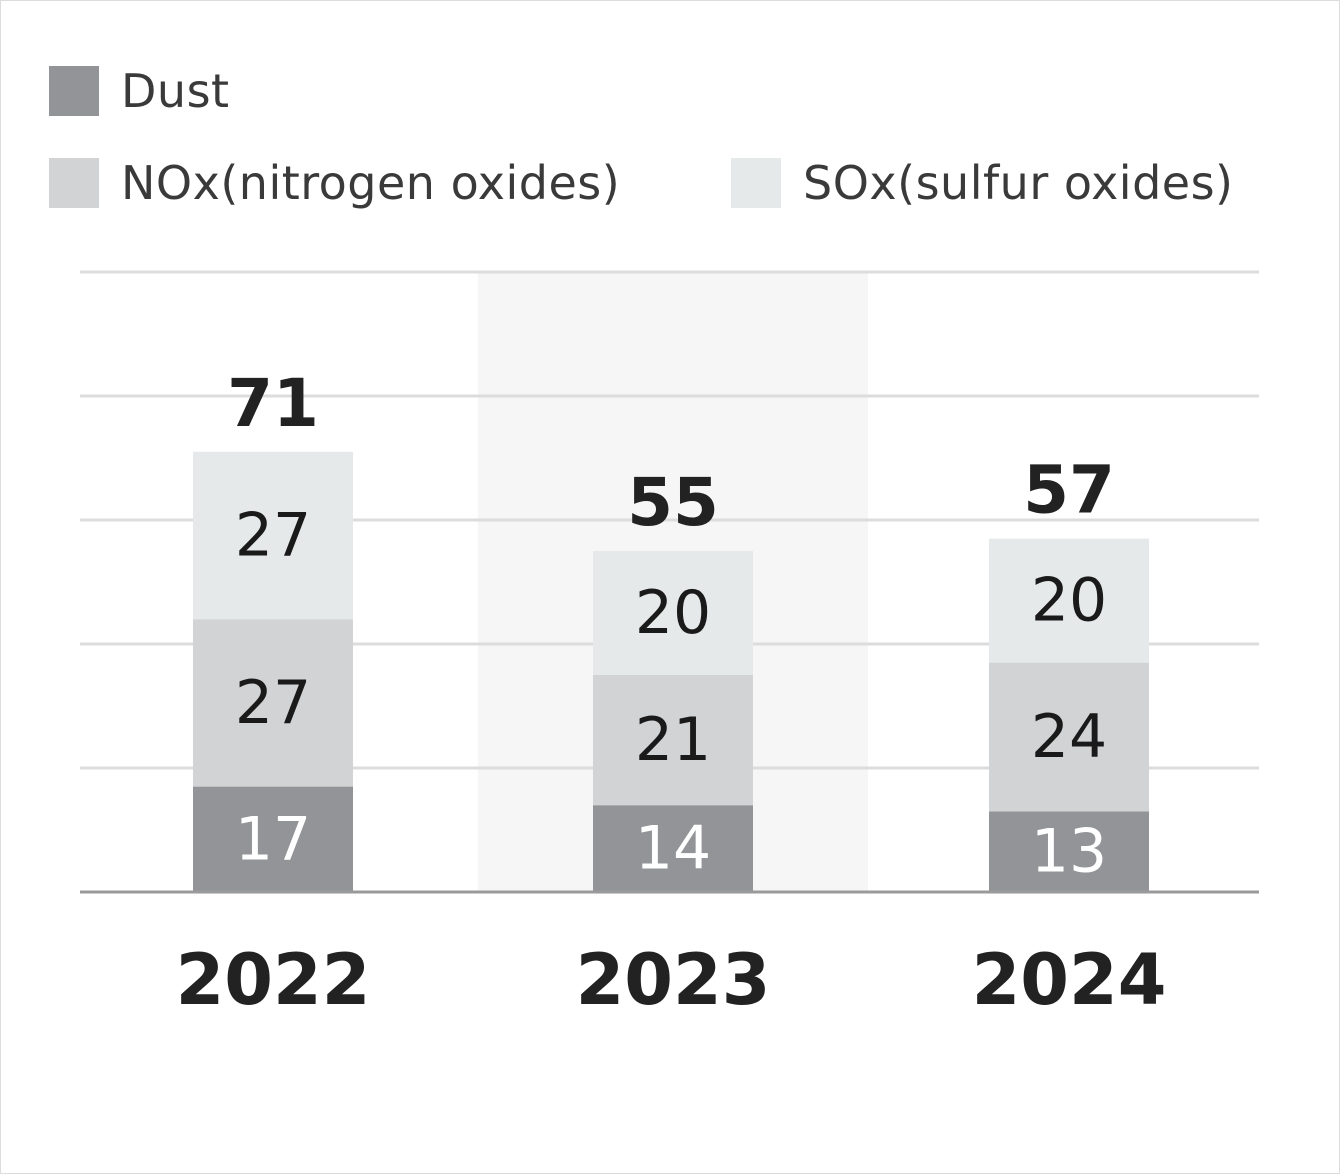 The image size is (1340, 1174). I want to click on total-label-2023: 55, so click(673, 502).